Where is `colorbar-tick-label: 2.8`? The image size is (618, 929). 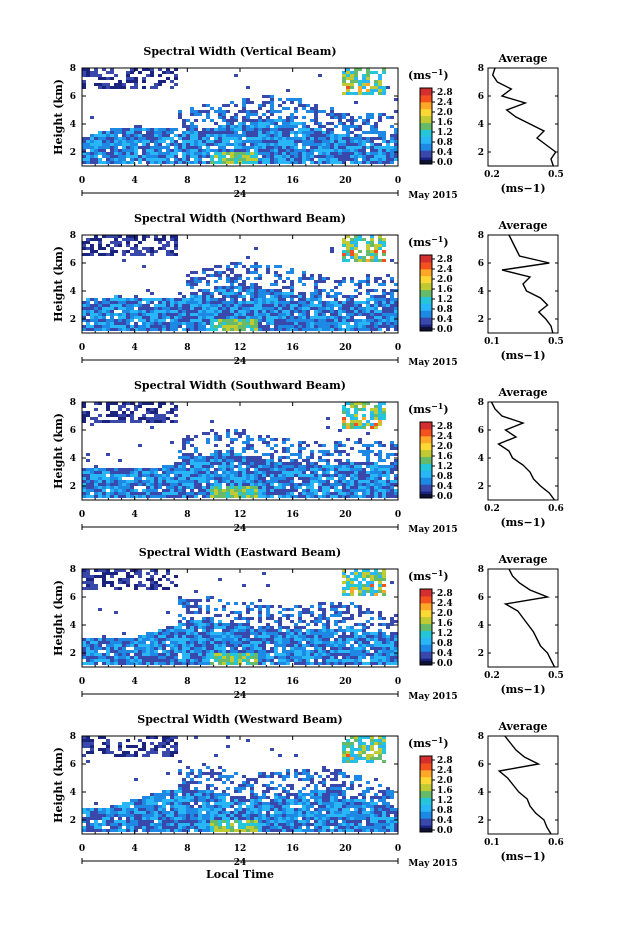 colorbar-tick-label: 2.8 is located at coordinates (445, 93).